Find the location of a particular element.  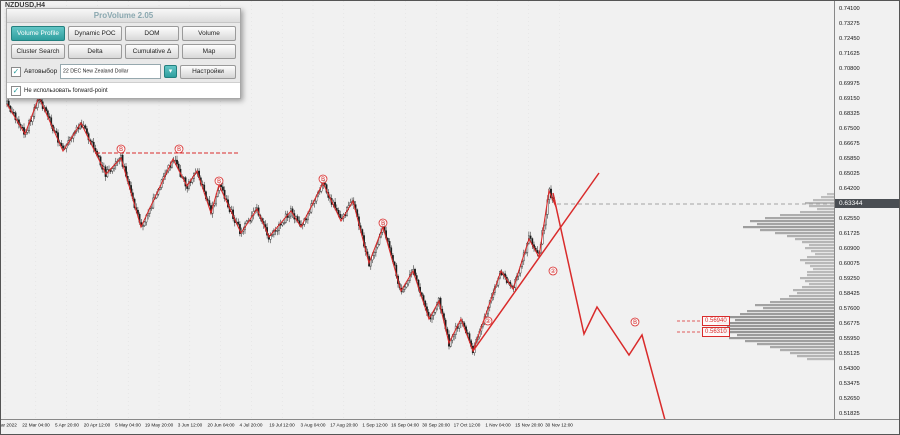

time-axis-label: 3 Jun 12:00 is located at coordinates (190, 425).